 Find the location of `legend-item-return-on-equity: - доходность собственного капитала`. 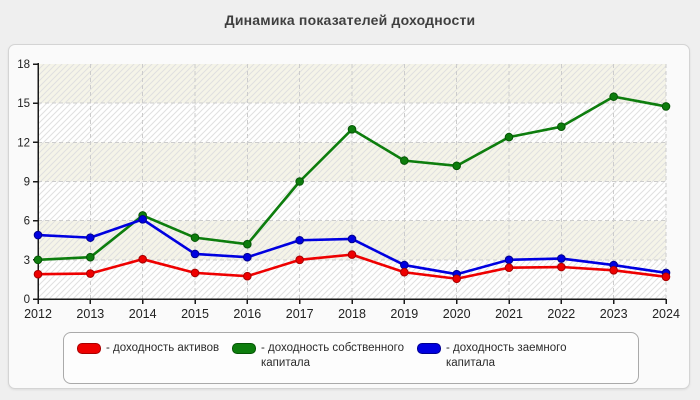

legend-item-return-on-equity: - доходность собственного капитала is located at coordinates (324, 356).